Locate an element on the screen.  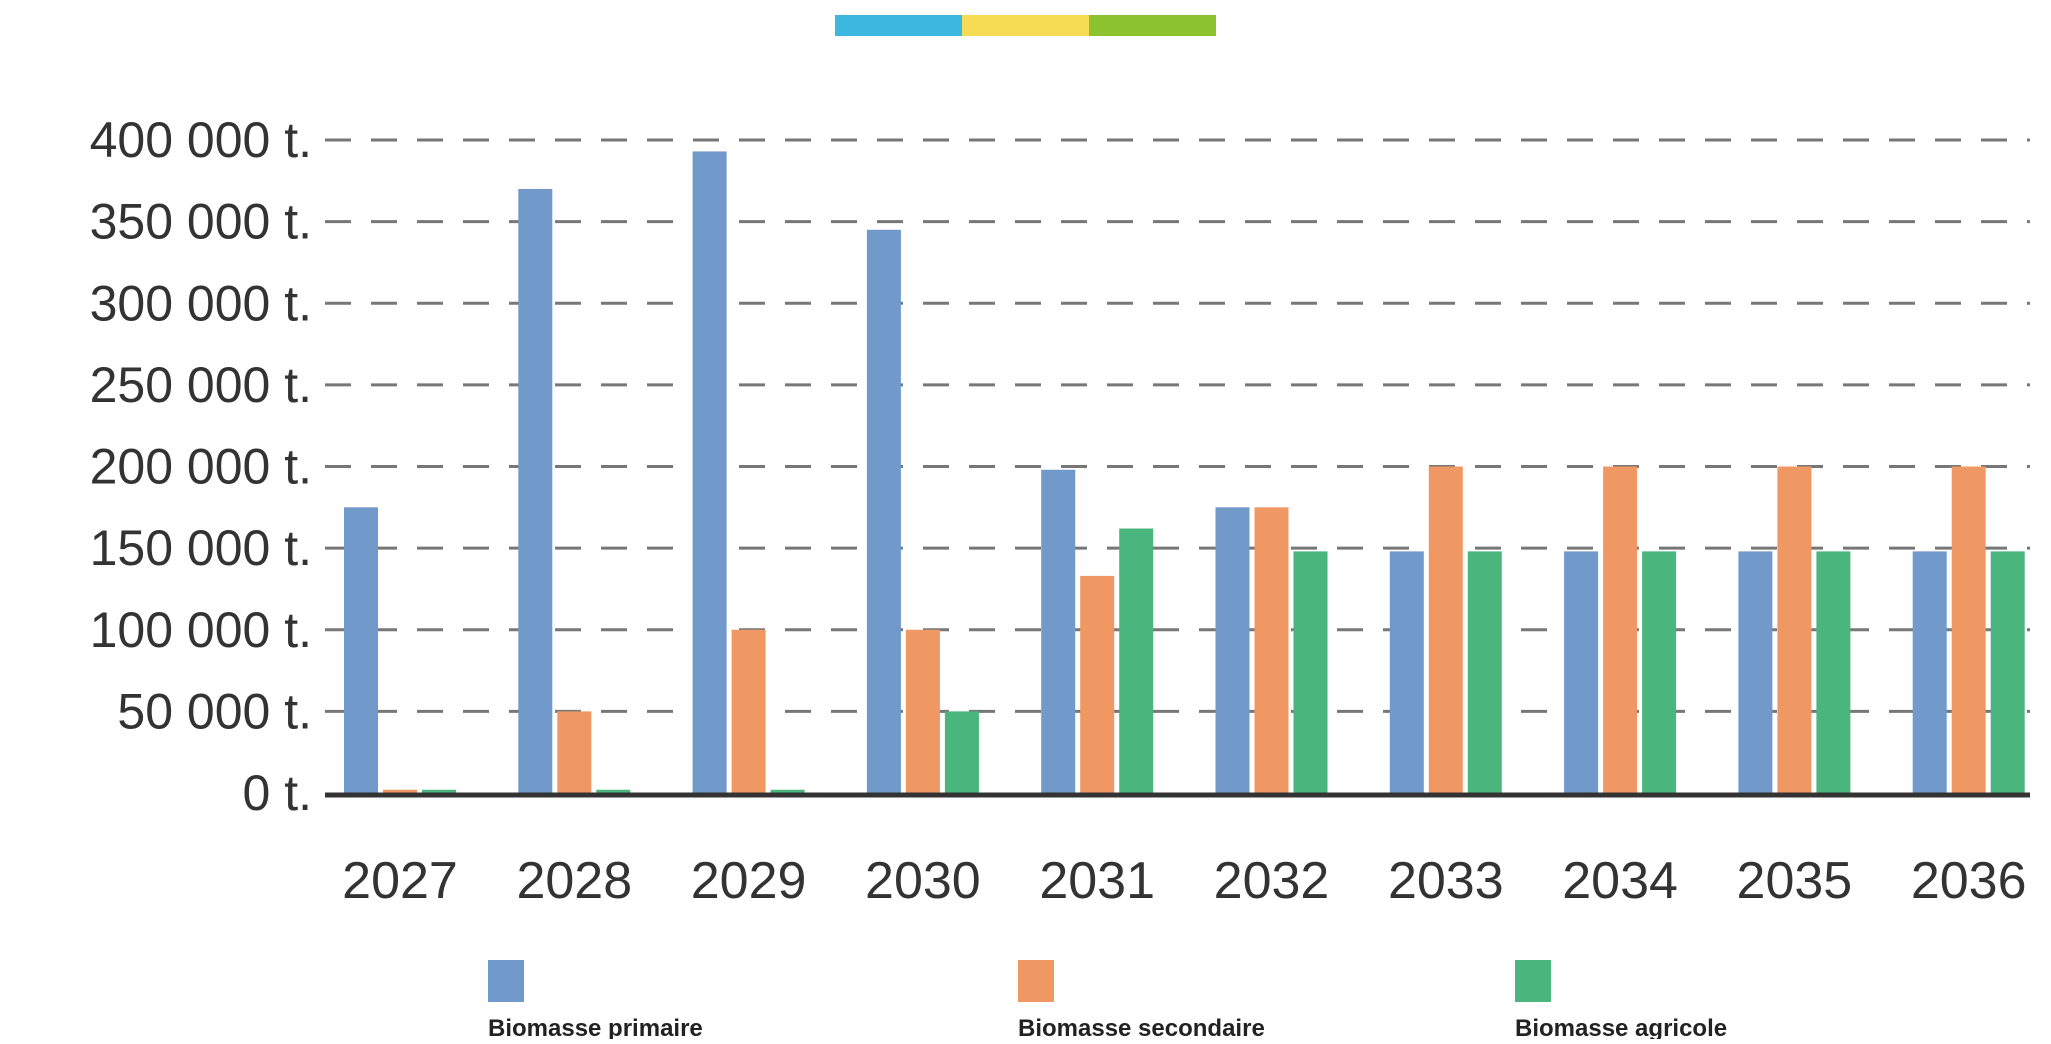
x-tick-label: 2035 is located at coordinates (1795, 881).